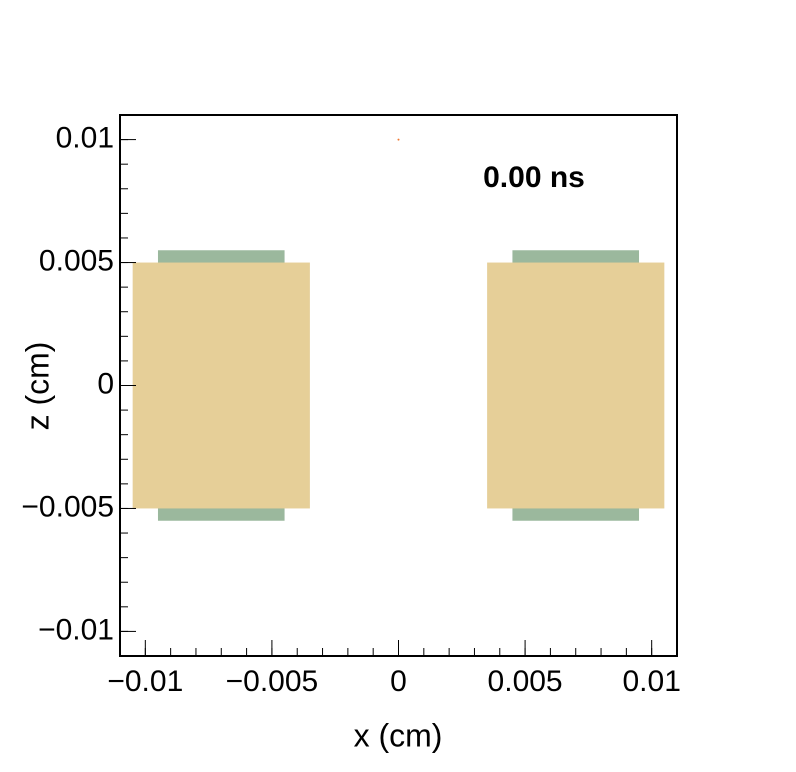  What do you see at coordinates (272, 681) in the screenshot?
I see `x-tick-label: −0.005` at bounding box center [272, 681].